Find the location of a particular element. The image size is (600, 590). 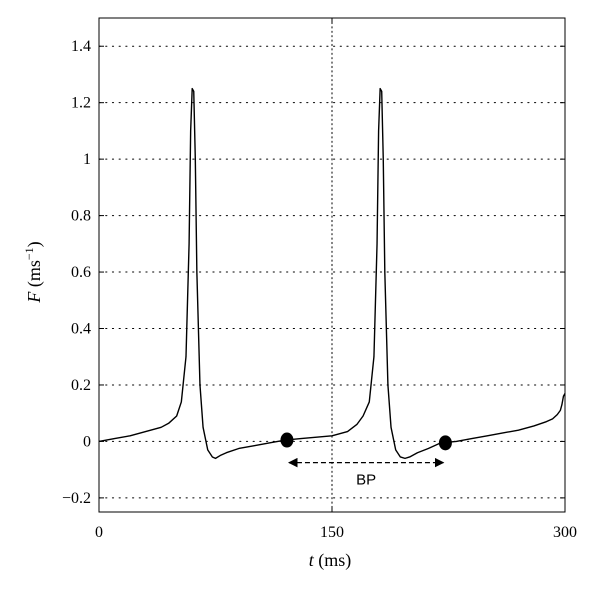

x-axis-label: t (ms) is located at coordinates (330, 560).